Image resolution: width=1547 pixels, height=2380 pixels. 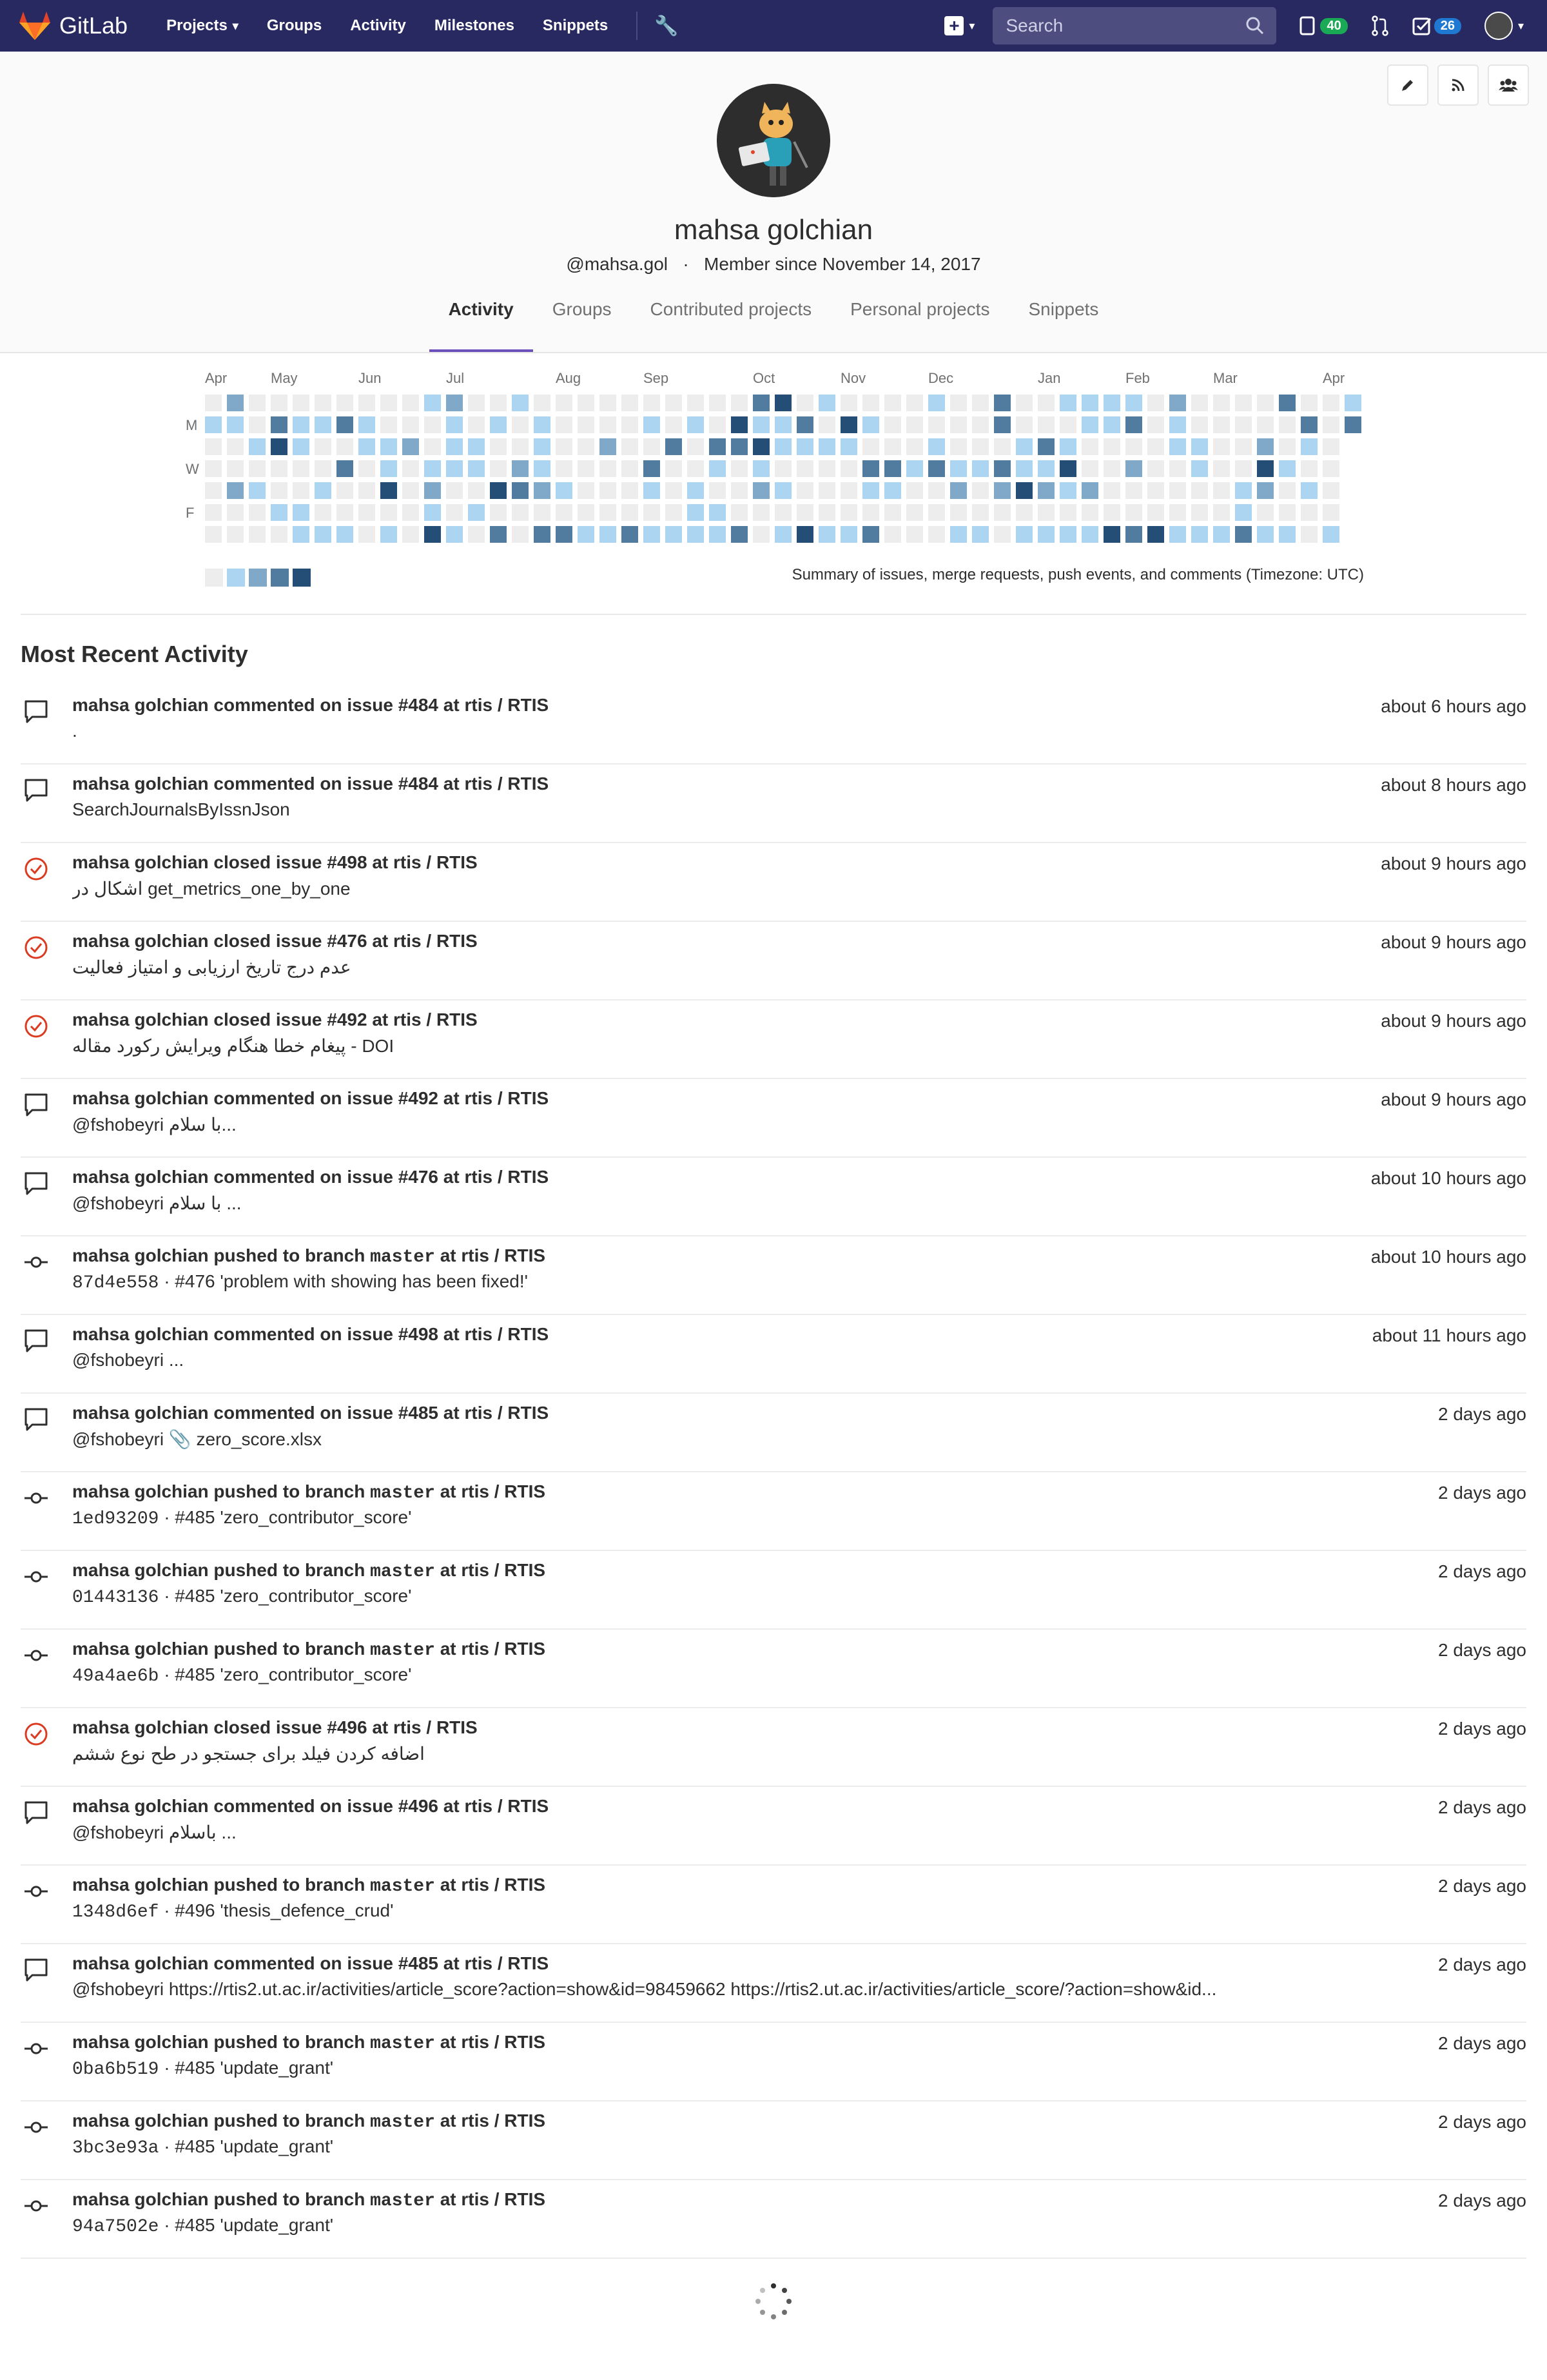 I want to click on event-target-link: issue #492, so click(x=392, y=1098).